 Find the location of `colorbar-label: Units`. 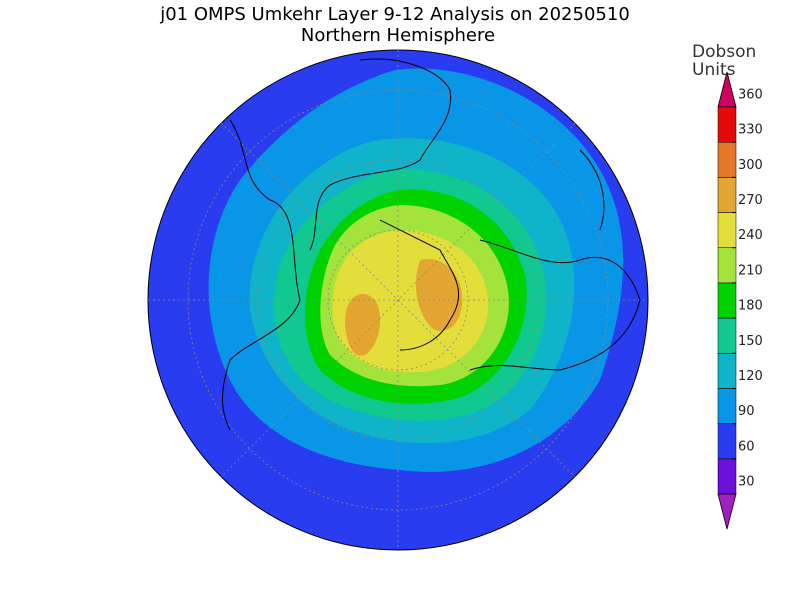

colorbar-label: Units is located at coordinates (714, 70).